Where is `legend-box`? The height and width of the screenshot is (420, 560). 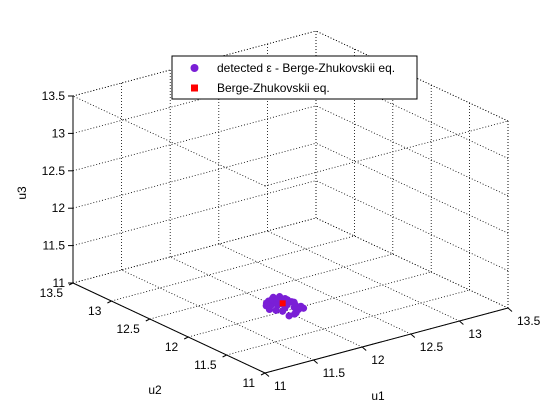
legend-box is located at coordinates (294, 77).